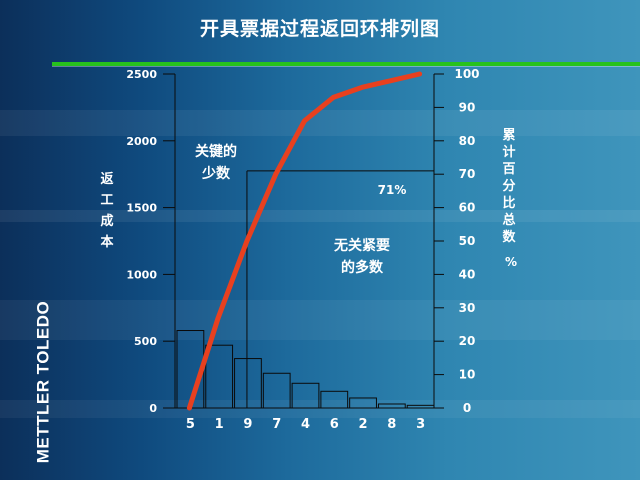  I want to click on right-axis-title: 比, so click(508, 203).